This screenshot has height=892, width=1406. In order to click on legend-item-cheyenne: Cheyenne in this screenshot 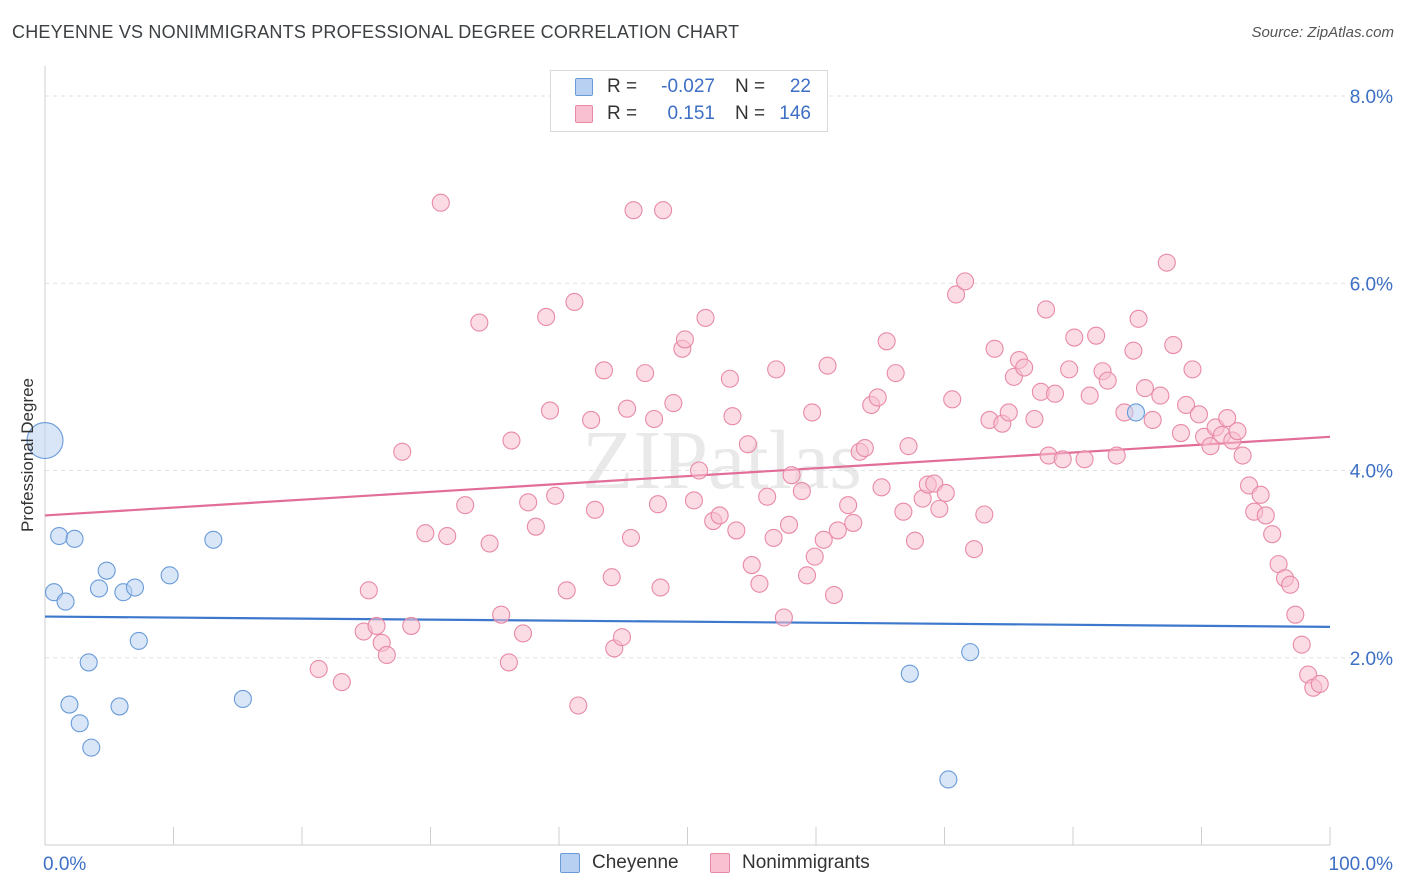, I will do `click(619, 863)`.